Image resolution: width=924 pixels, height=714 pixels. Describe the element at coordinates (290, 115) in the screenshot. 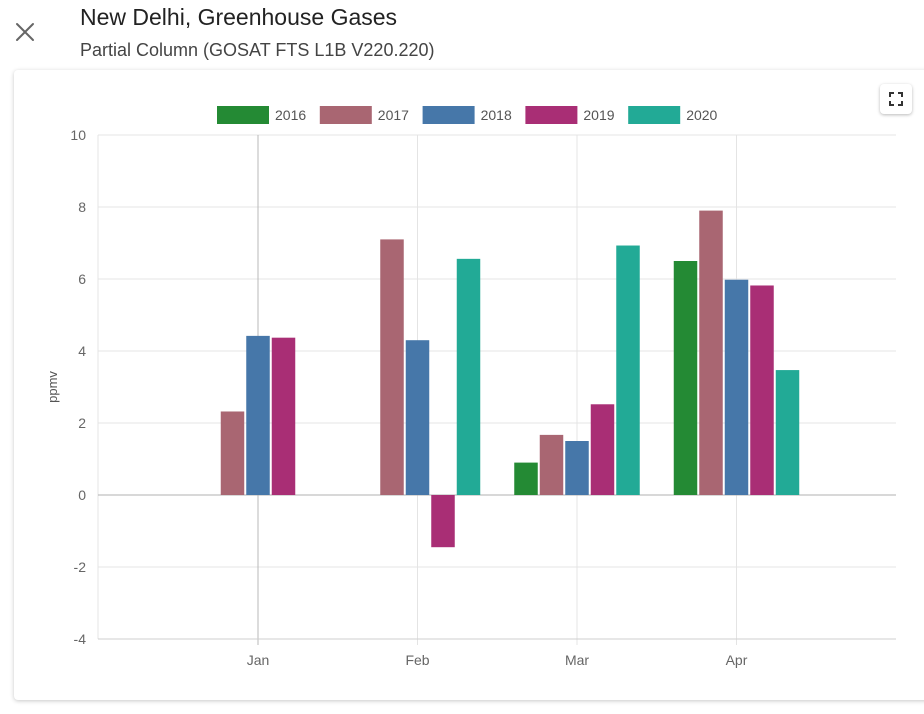

I see `legend-label-2016: 2016` at that location.